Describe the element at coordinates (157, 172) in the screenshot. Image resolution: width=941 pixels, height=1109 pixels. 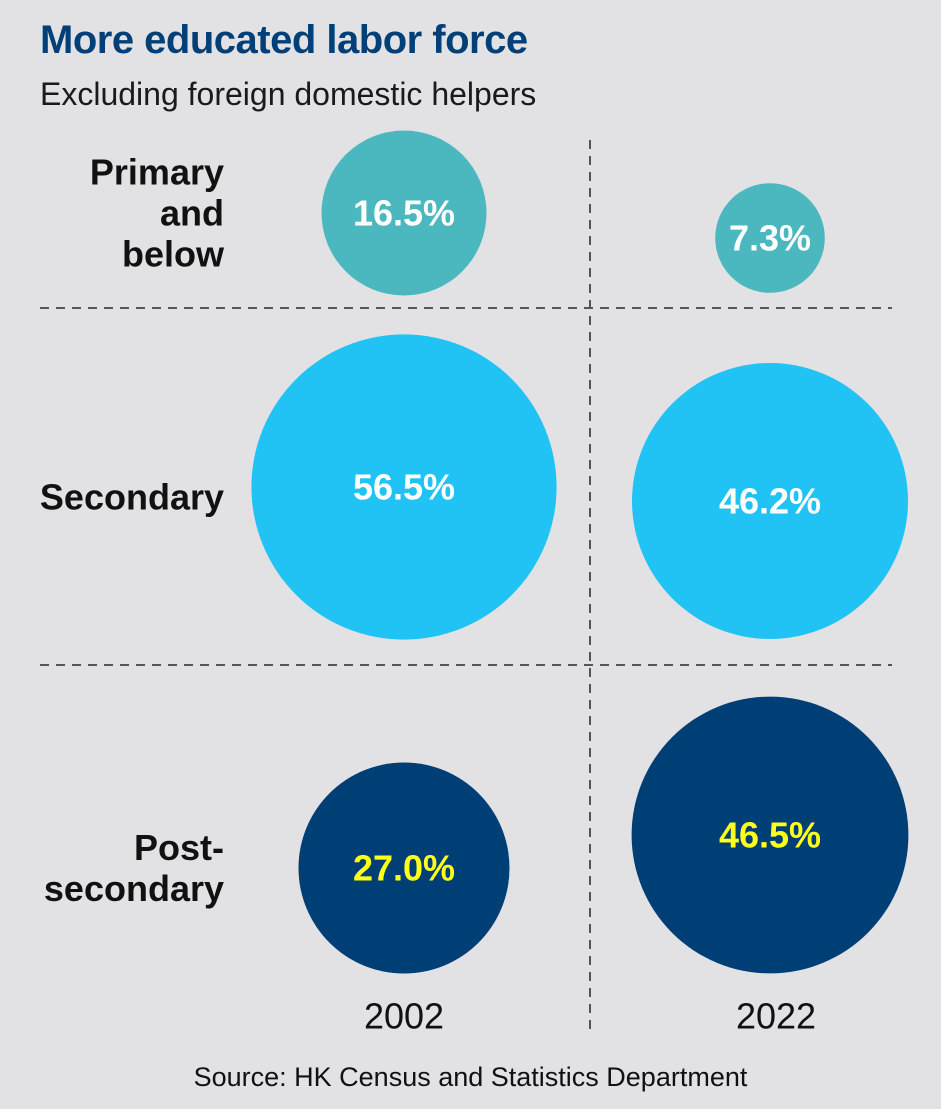
I see `row-label-1-line-1: Primary` at that location.